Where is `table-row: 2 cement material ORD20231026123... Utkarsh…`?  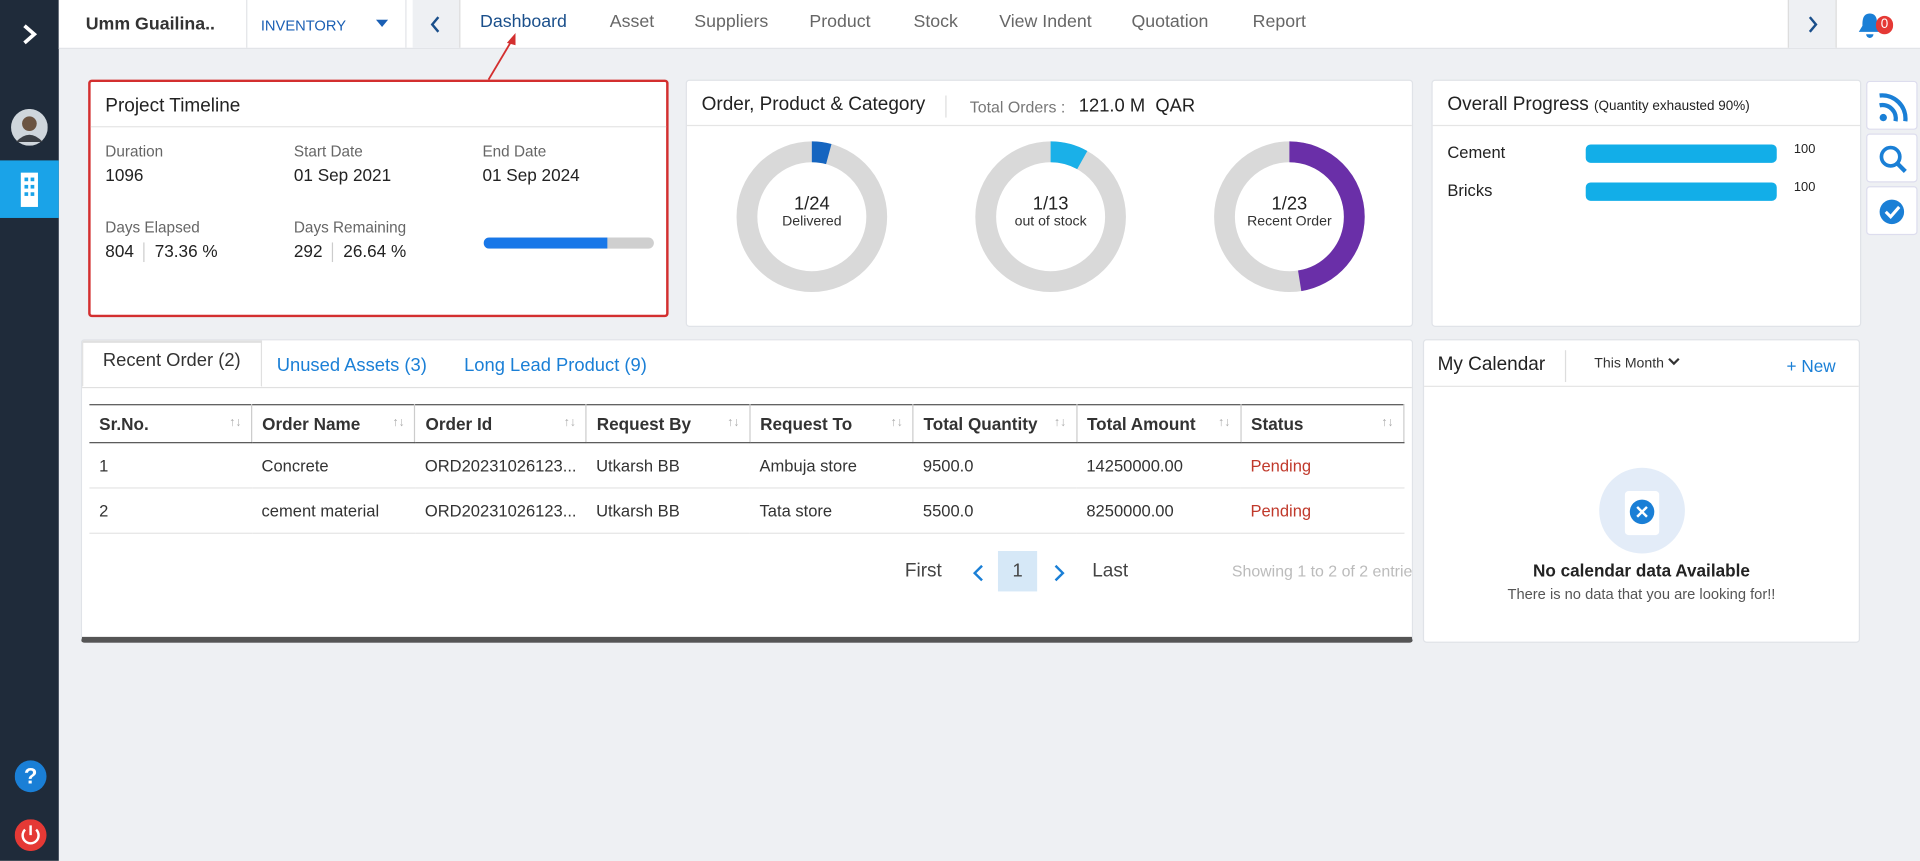
table-row: 2 cement material ORD20231026123... Utkarsh… is located at coordinates (746, 510).